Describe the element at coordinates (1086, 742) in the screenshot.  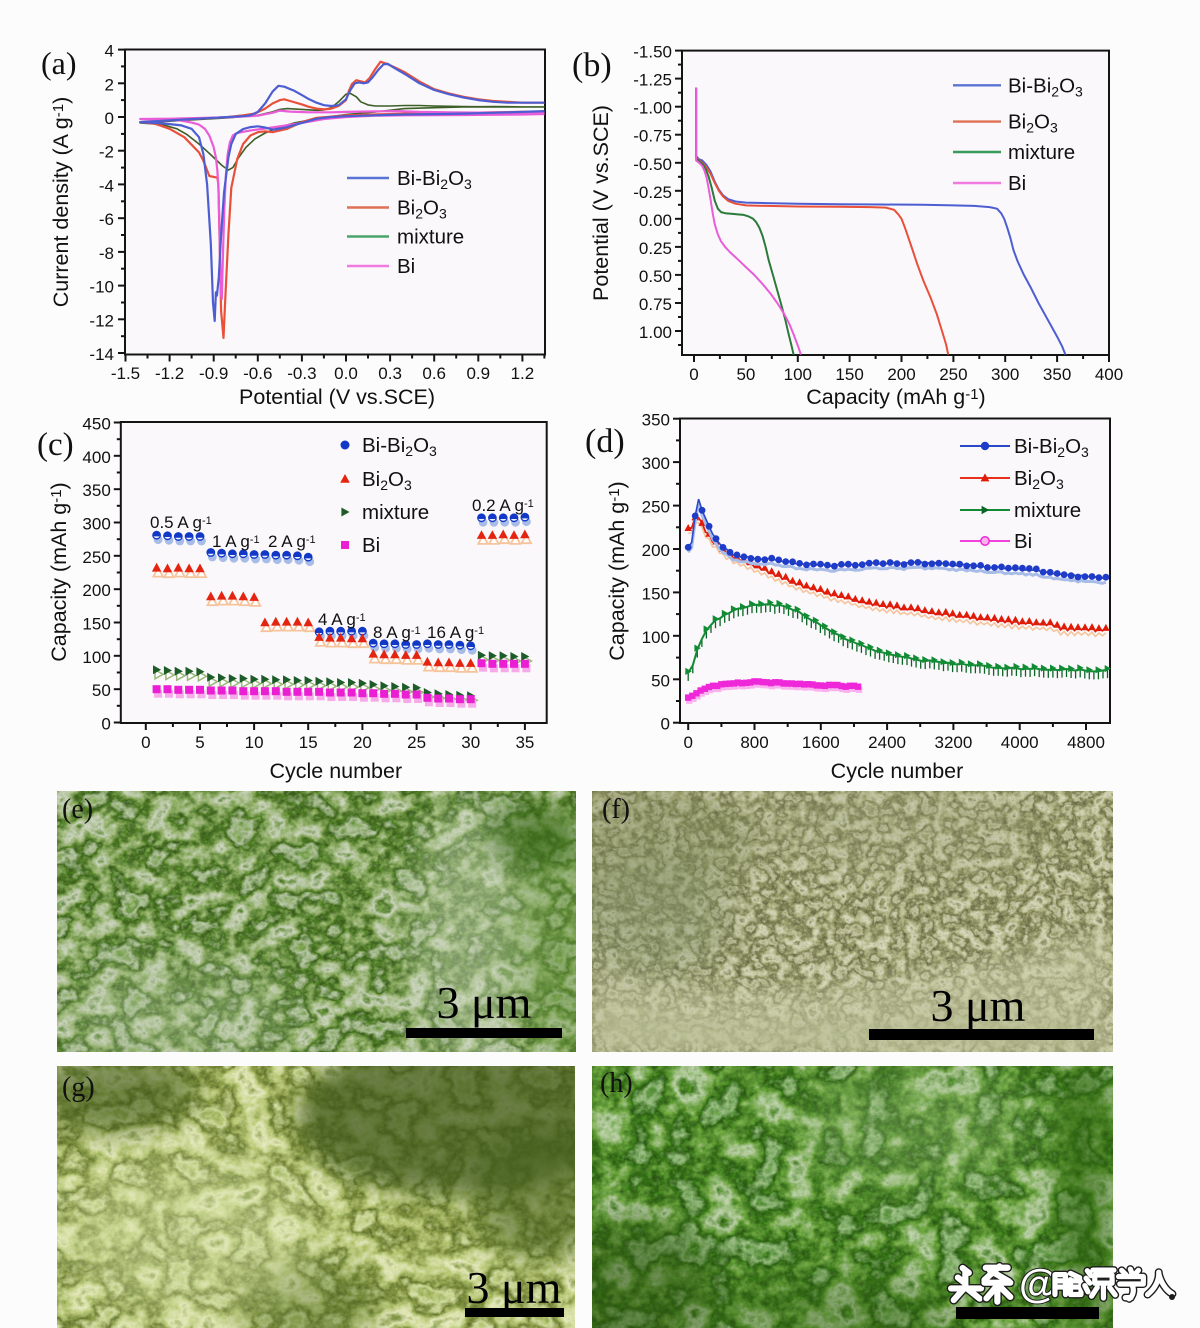
I see `svg-text: 4800` at that location.